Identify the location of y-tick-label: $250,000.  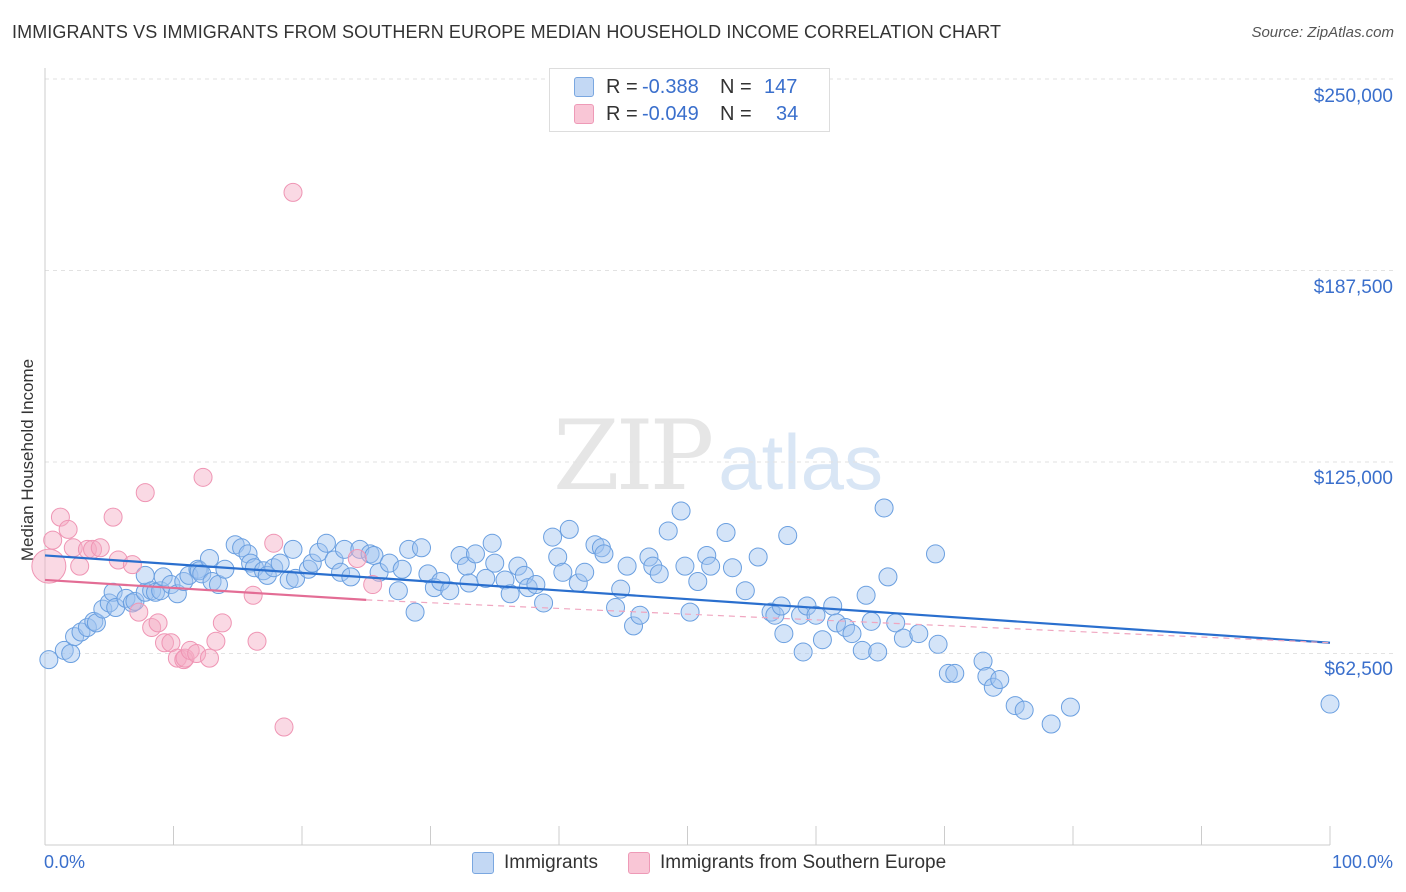
(1353, 96).